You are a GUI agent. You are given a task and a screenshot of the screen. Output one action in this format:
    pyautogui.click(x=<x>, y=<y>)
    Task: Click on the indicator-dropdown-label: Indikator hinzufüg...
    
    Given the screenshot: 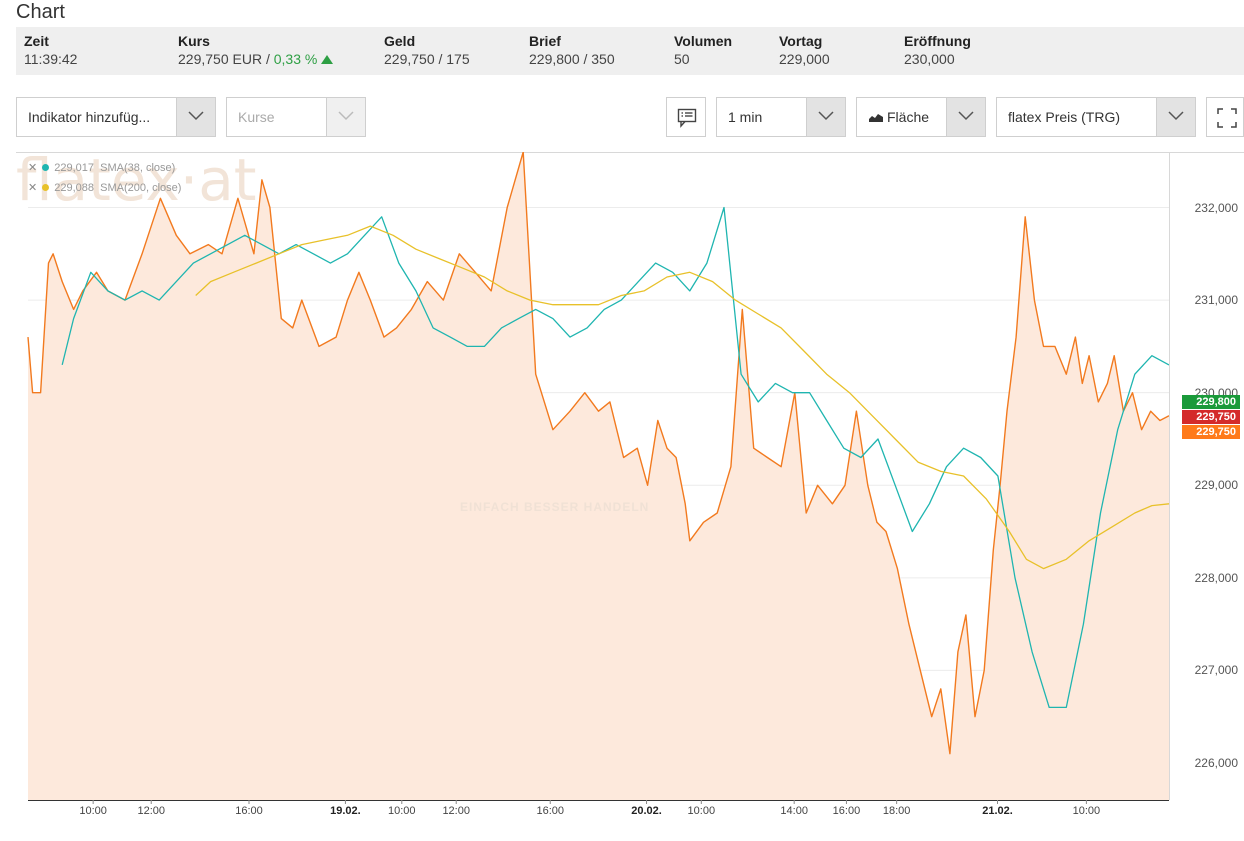 What is the action you would take?
    pyautogui.click(x=89, y=117)
    